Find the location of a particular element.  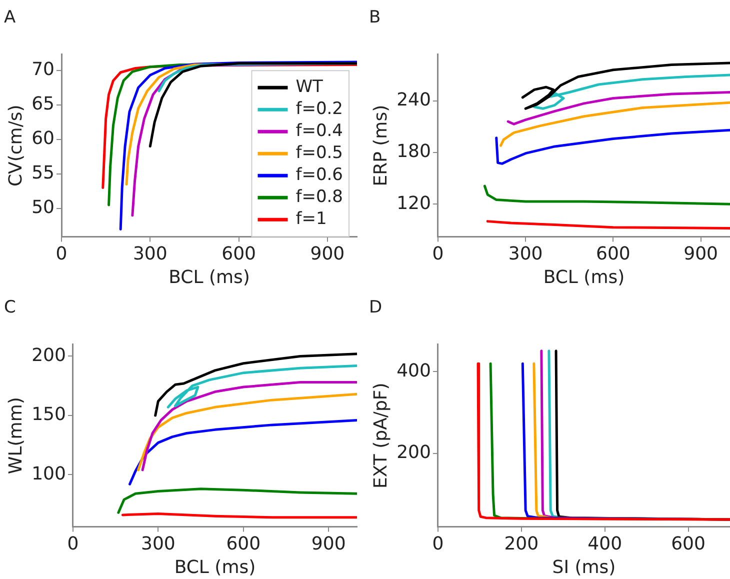

y-axis-title: CV(cm/s) is located at coordinates (15, 145).